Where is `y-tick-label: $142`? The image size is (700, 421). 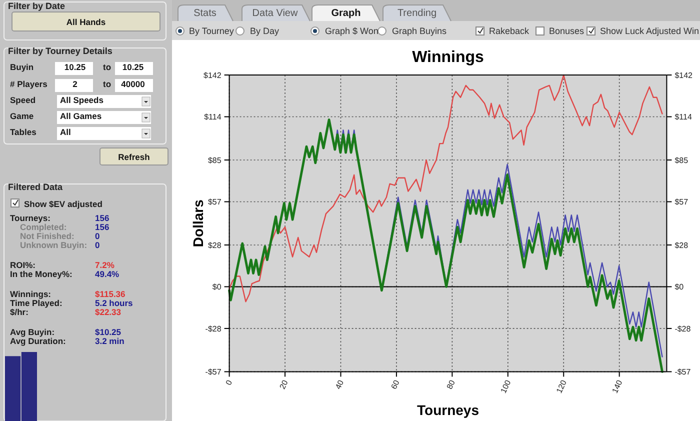 y-tick-label: $142 is located at coordinates (213, 75).